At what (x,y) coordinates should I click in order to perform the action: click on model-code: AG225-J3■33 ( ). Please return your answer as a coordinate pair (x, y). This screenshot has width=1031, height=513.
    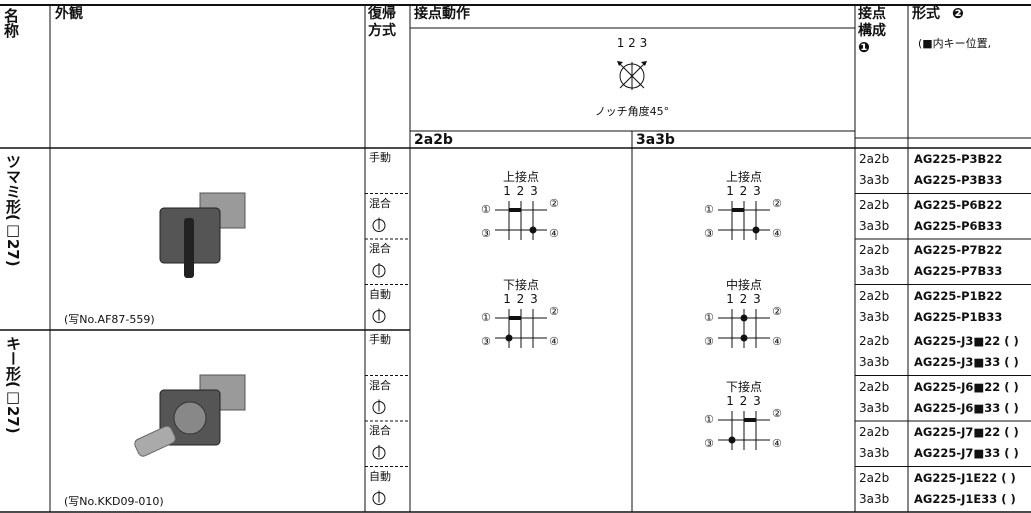
    Looking at the image, I should click on (966, 362).